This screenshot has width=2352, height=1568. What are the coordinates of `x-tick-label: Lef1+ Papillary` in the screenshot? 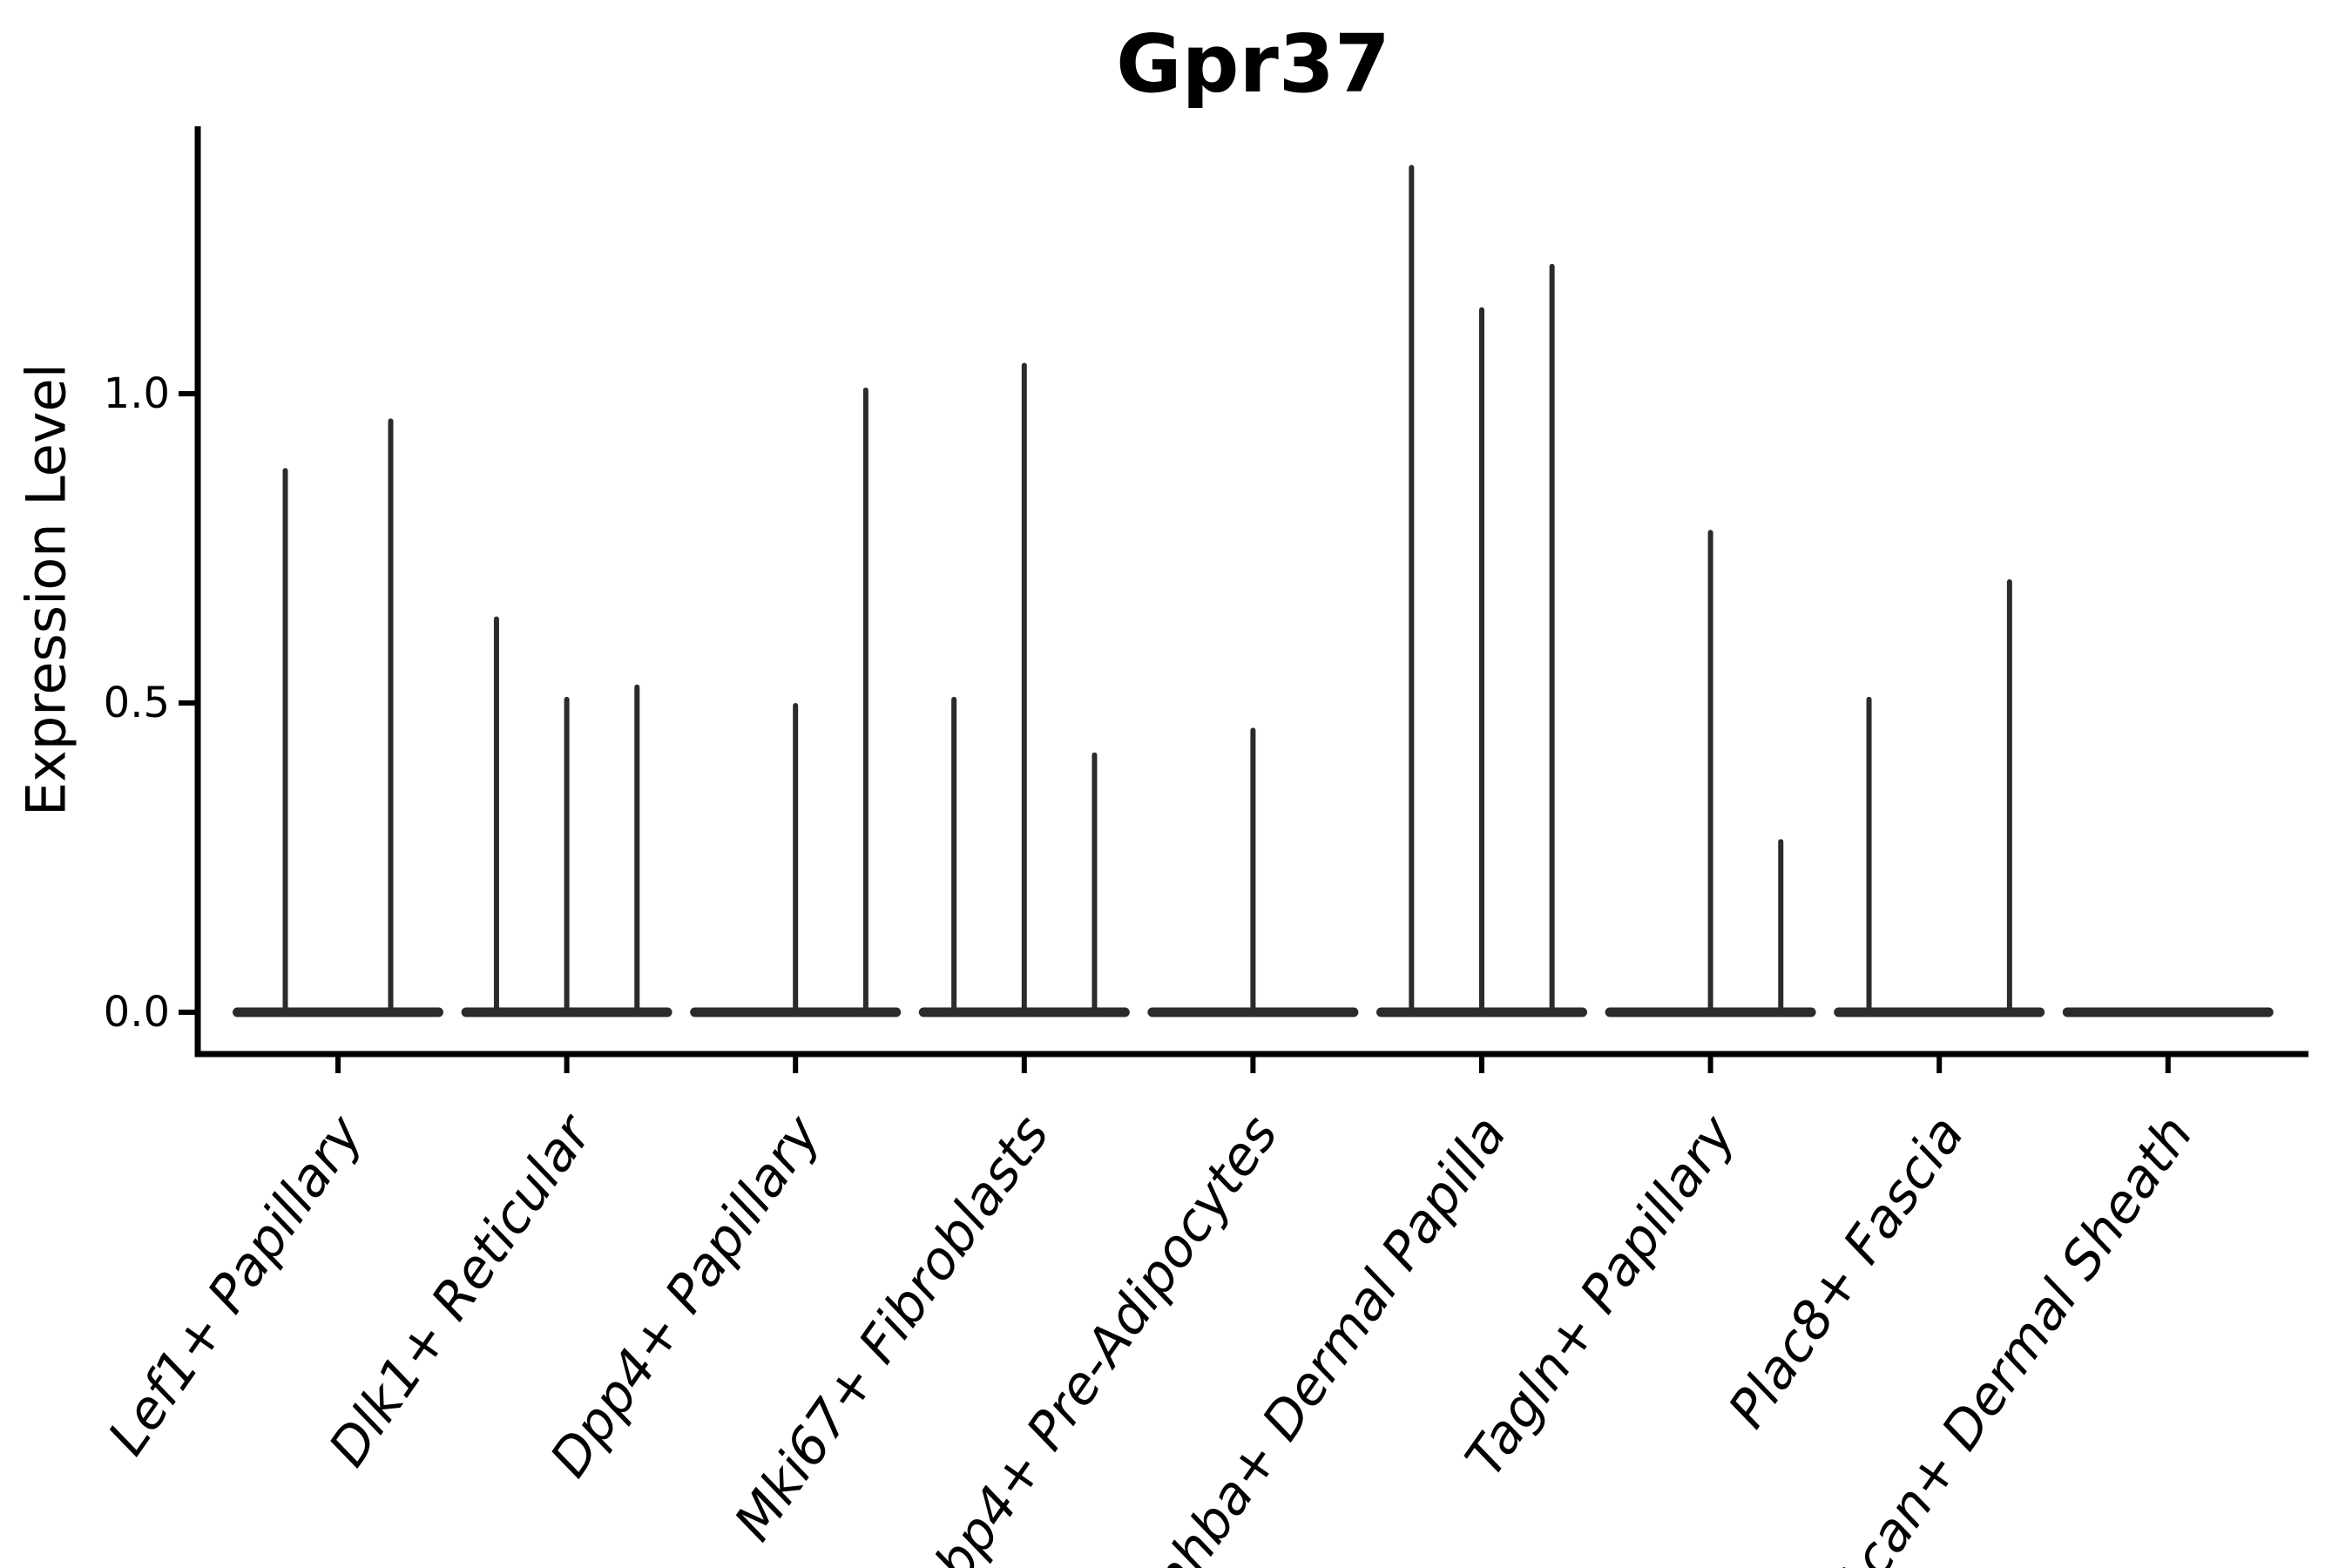 It's located at (236, 1285).